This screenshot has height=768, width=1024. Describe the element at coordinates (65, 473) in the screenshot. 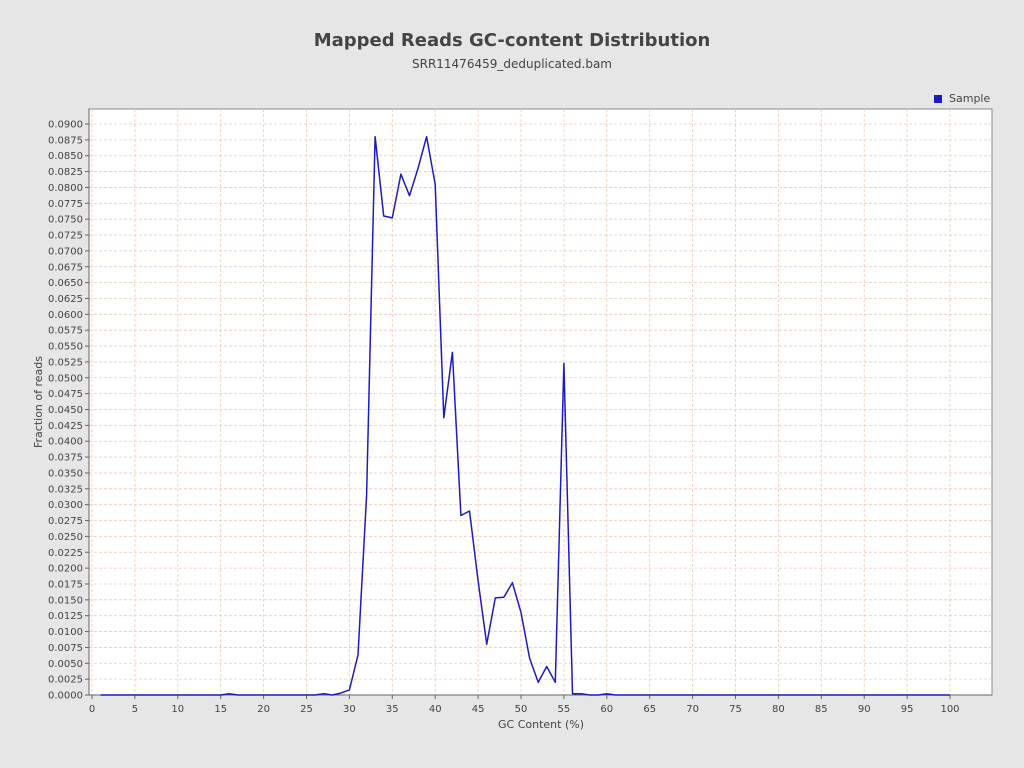

I see `y-tick-label: 0.0350` at that location.